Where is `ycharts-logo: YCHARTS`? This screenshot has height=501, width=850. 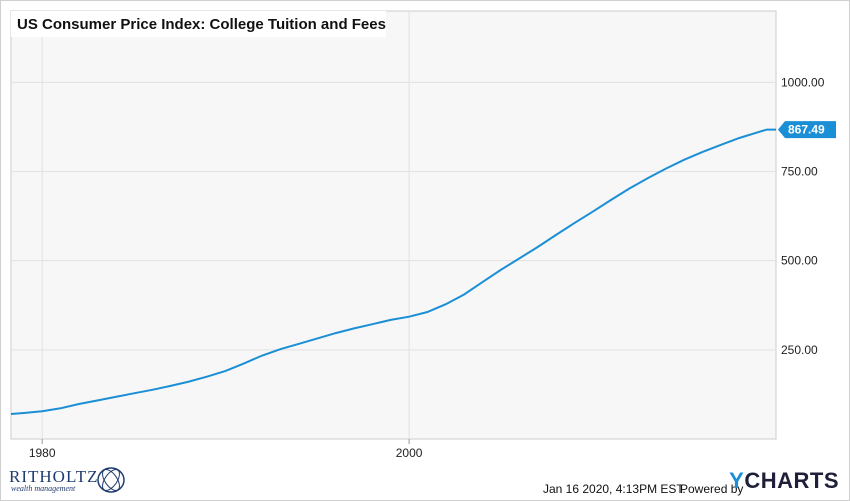 ycharts-logo: YCHARTS is located at coordinates (784, 481).